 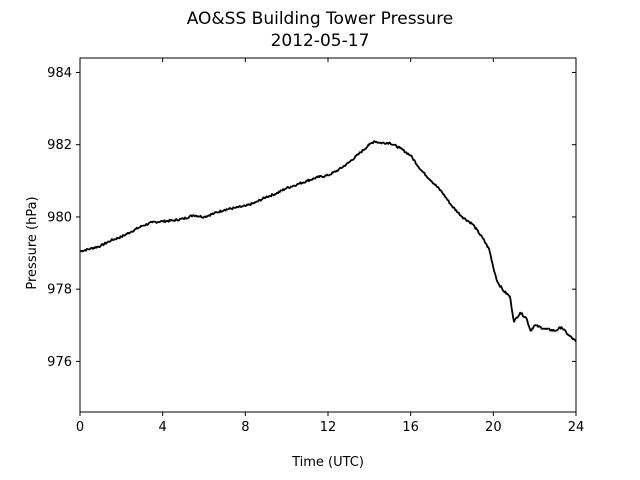 I want to click on y-tick-label: 978, so click(x=59, y=290).